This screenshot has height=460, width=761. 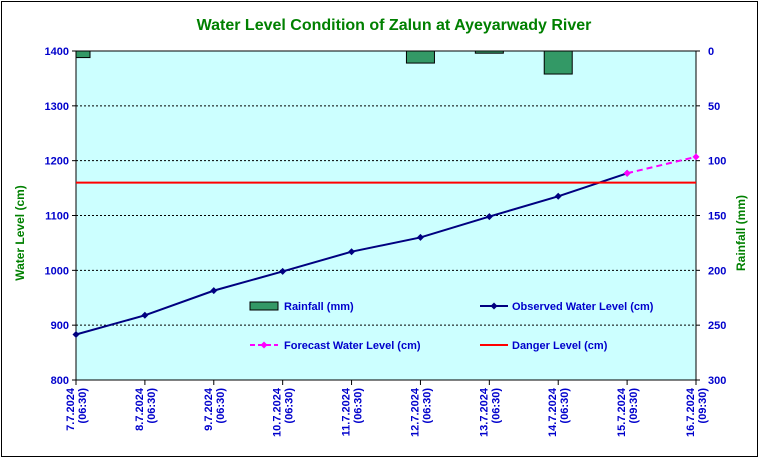 I want to click on legend-item: Rainfall (mm), so click(x=301, y=307).